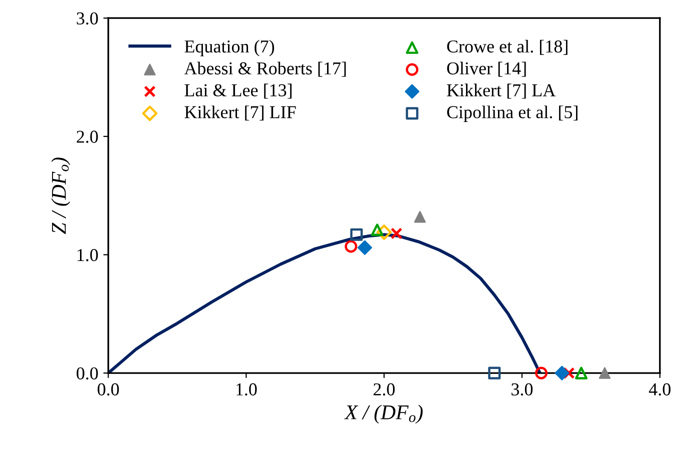 The height and width of the screenshot is (464, 681). I want to click on x-tick-label: 3.0, so click(522, 389).